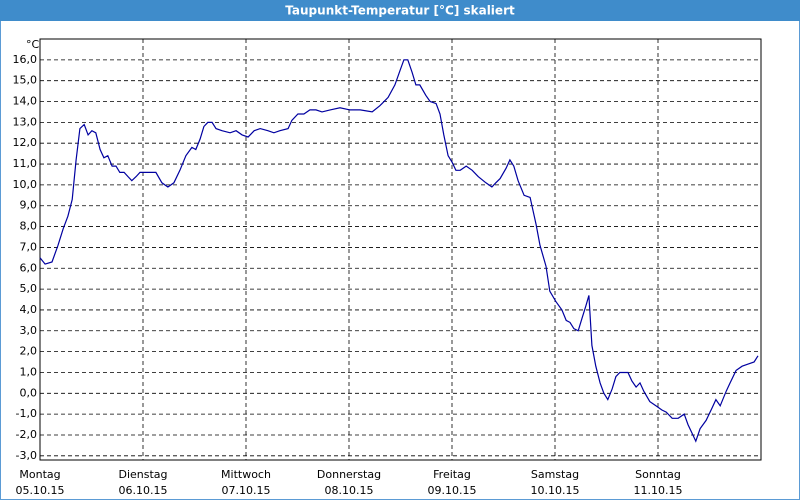 This screenshot has height=500, width=800. Describe the element at coordinates (25, 163) in the screenshot. I see `y-tick-label: 11,0` at that location.